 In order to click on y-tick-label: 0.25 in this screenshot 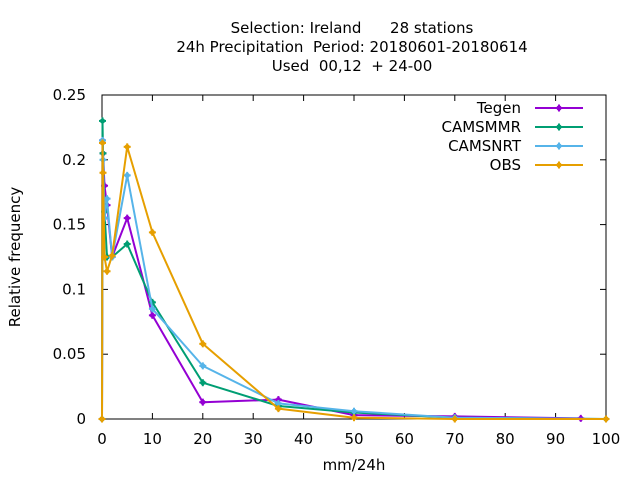, I will do `click(69, 95)`.